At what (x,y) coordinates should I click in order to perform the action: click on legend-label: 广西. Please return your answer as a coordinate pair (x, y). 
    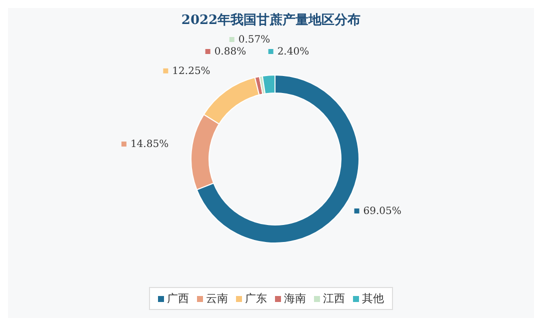
    Looking at the image, I should click on (178, 298).